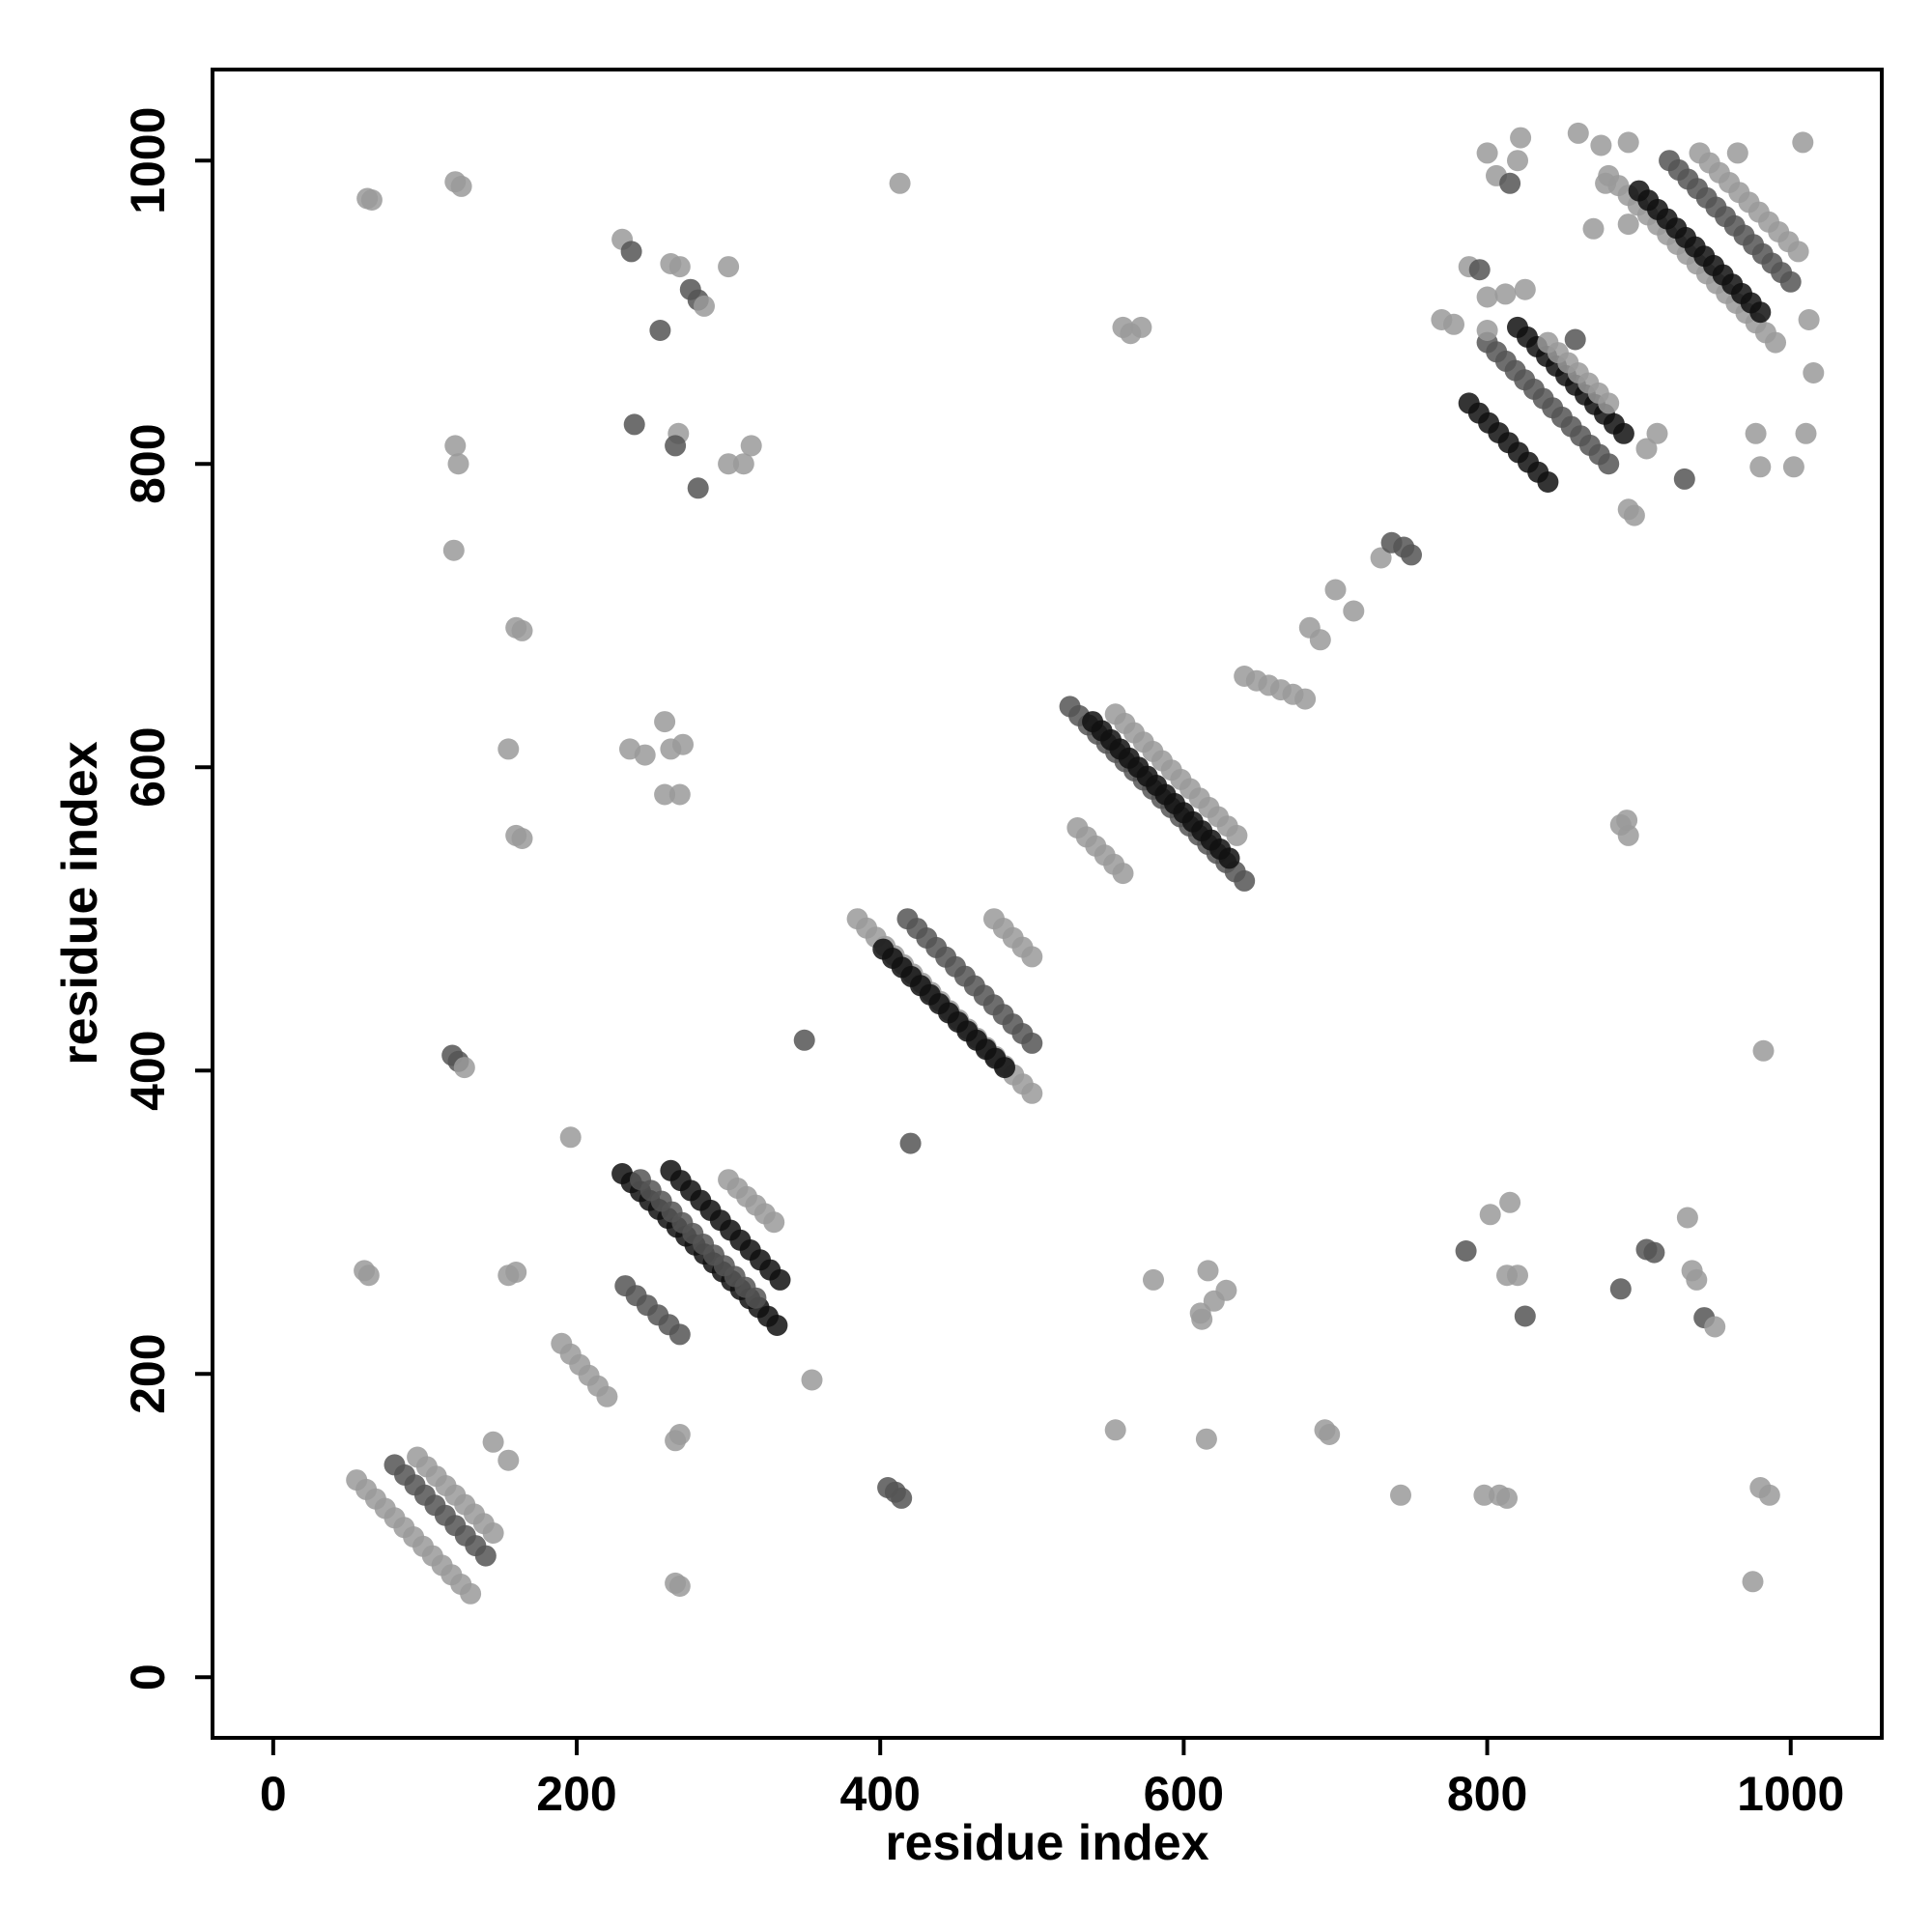 The width and height of the screenshot is (1932, 1932). Describe the element at coordinates (148, 463) in the screenshot. I see `y-tick-label: 800` at that location.